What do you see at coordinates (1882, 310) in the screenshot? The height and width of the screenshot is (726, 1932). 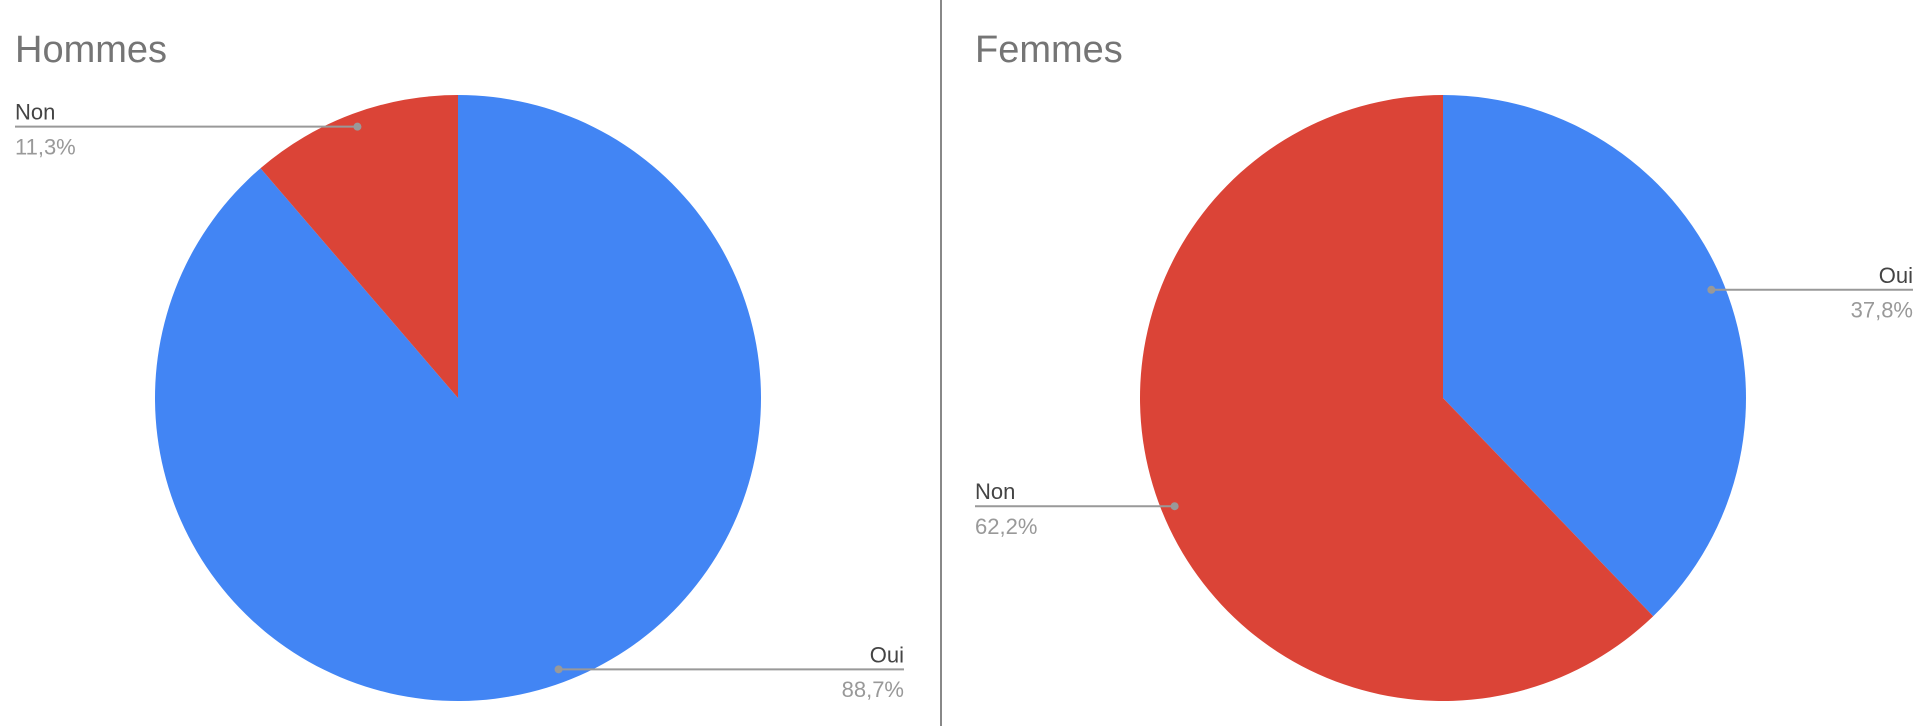 I see `slice-value: 37,8%` at bounding box center [1882, 310].